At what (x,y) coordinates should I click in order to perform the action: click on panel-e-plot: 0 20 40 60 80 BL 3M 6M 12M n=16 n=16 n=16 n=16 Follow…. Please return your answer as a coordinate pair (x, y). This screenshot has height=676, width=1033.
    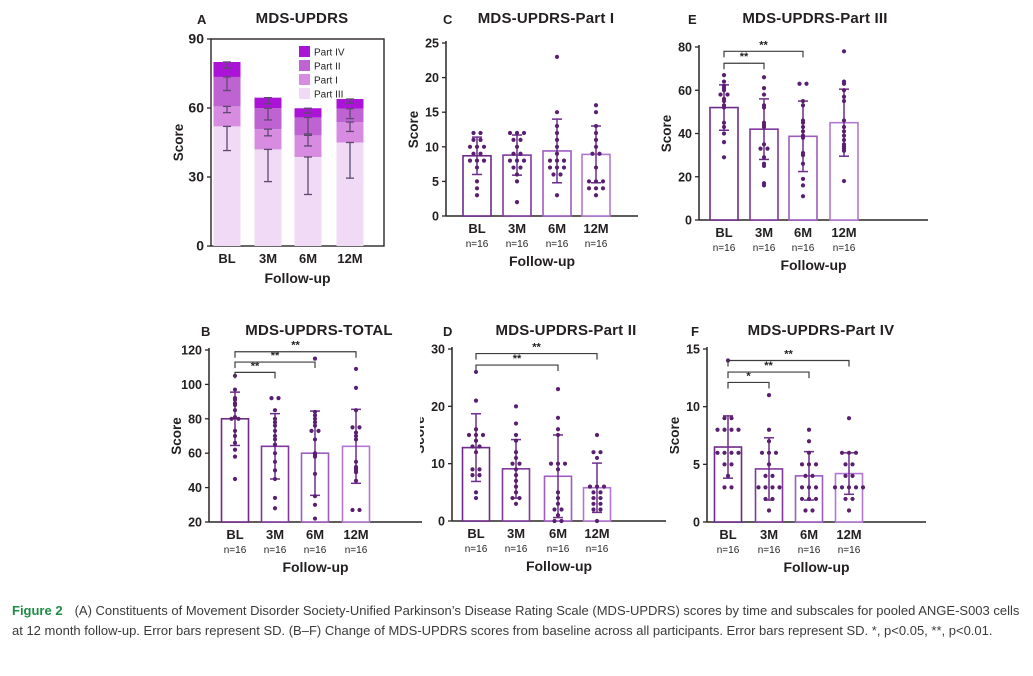
    Looking at the image, I should click on (793, 156).